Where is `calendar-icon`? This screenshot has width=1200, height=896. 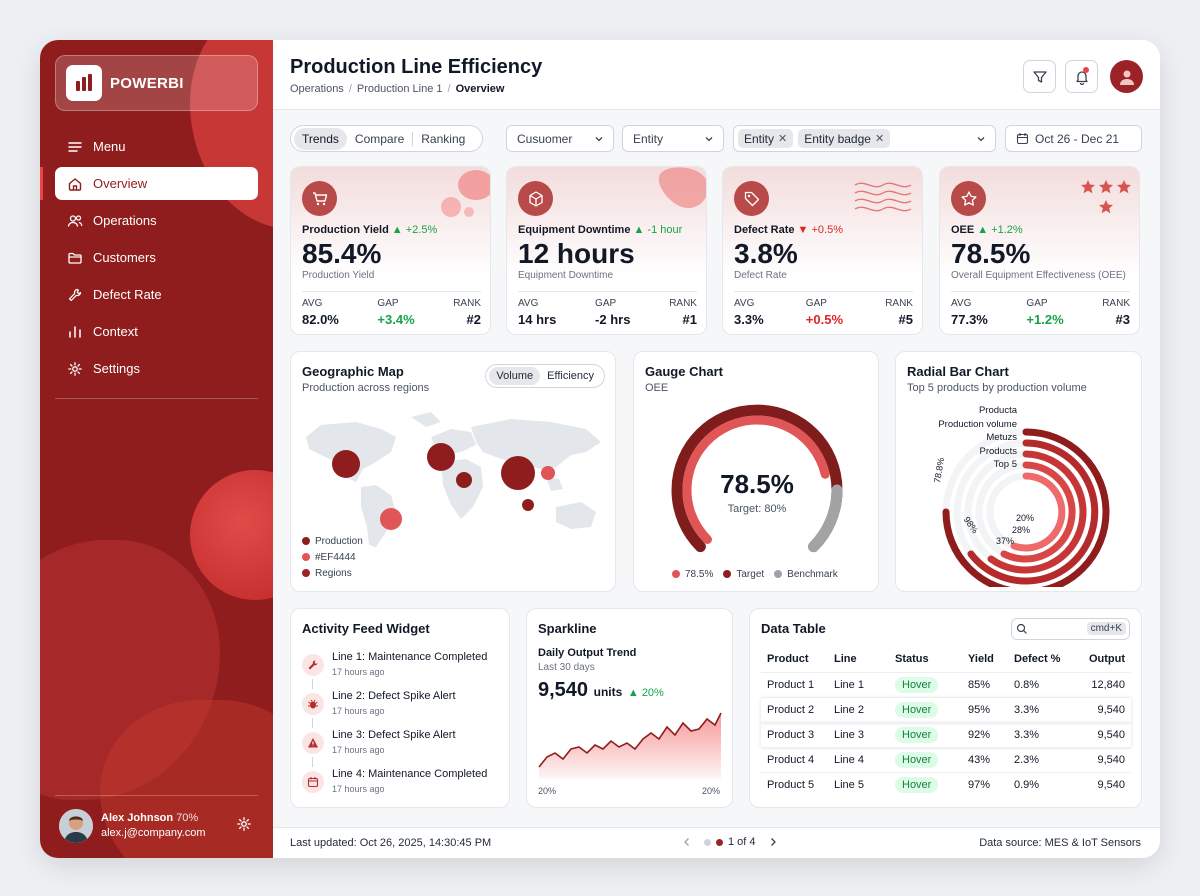
calendar-icon is located at coordinates (313, 782).